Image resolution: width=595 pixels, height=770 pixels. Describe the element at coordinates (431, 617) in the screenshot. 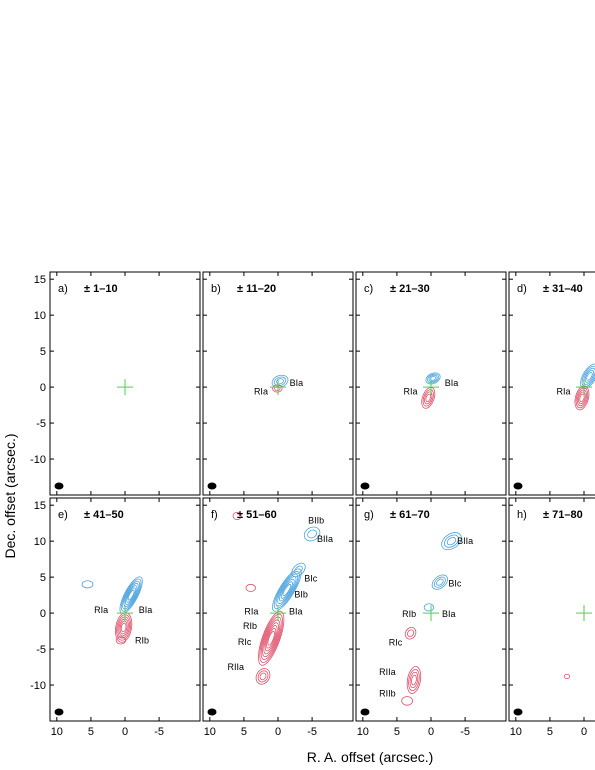

I see `panel-g: 10 5 0 -5 g) ± 61–70 BIIa BIc RIb BIa RIc RIIa RIIb` at that location.